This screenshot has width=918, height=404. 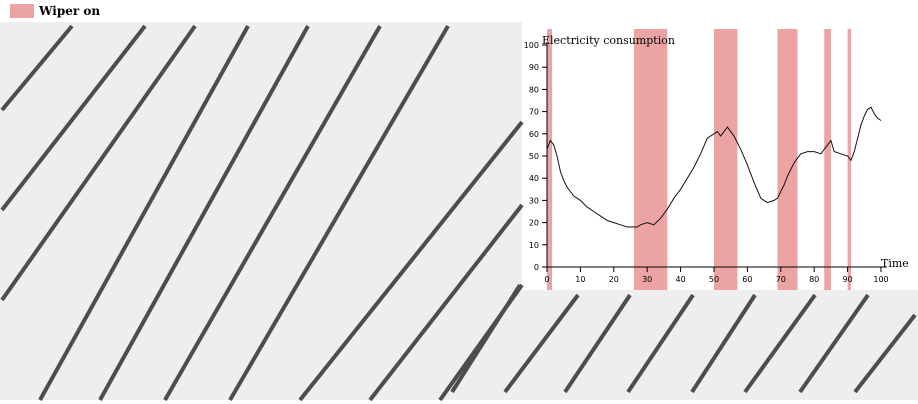 What do you see at coordinates (22, 11) in the screenshot?
I see `legend-swatch` at bounding box center [22, 11].